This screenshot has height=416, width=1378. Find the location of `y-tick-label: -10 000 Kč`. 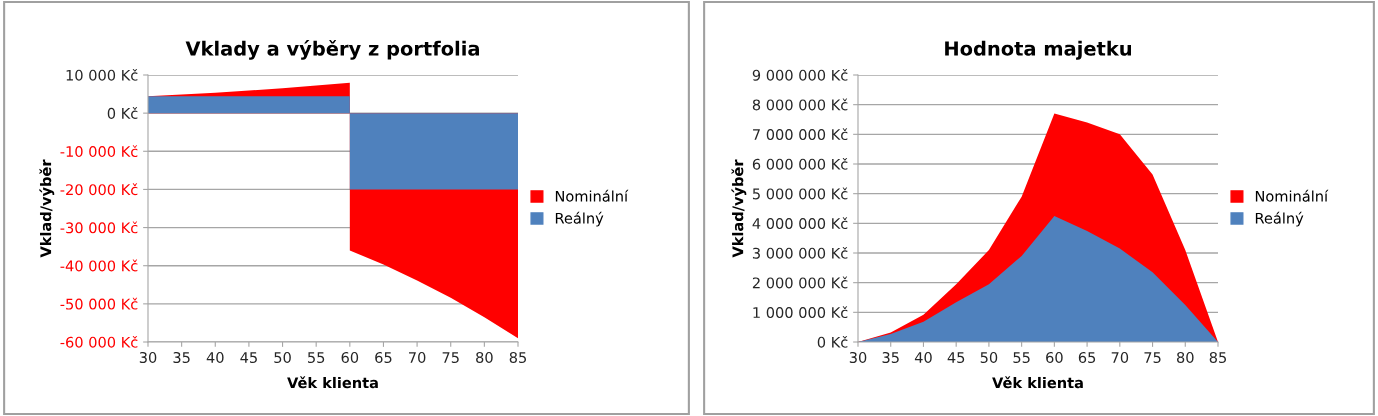

y-tick-label: -10 000 Kč is located at coordinates (99, 151).